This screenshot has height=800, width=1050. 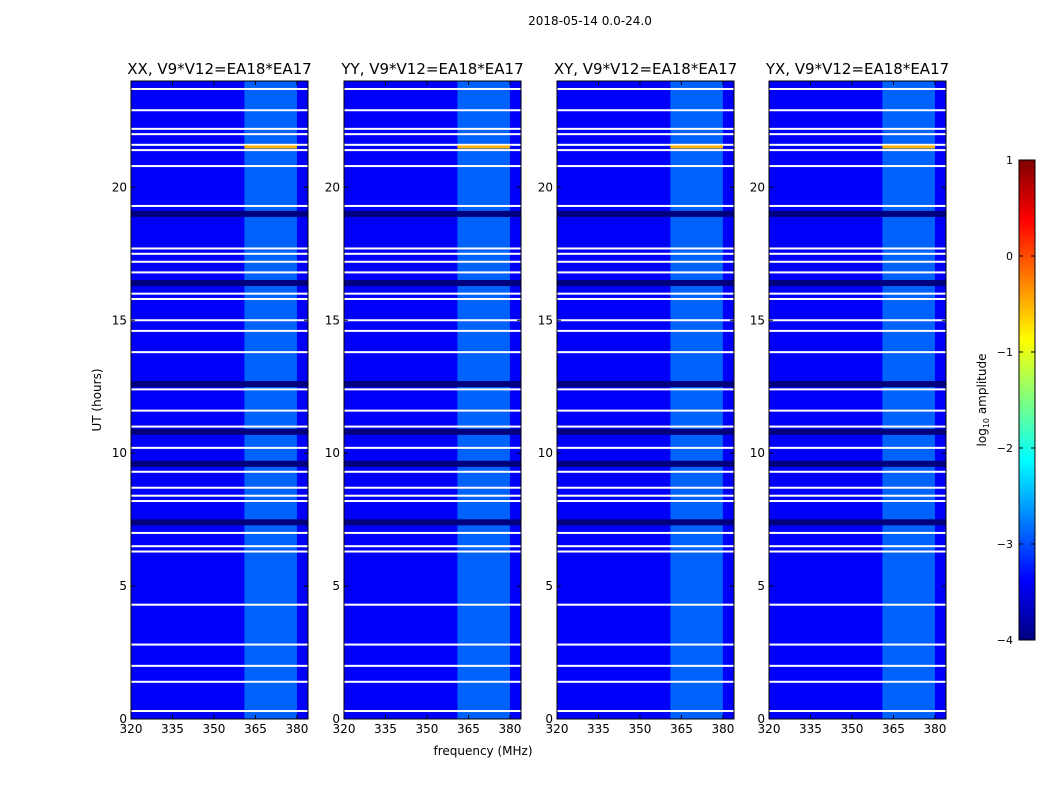 I want to click on rfi-band, so click(x=270, y=400).